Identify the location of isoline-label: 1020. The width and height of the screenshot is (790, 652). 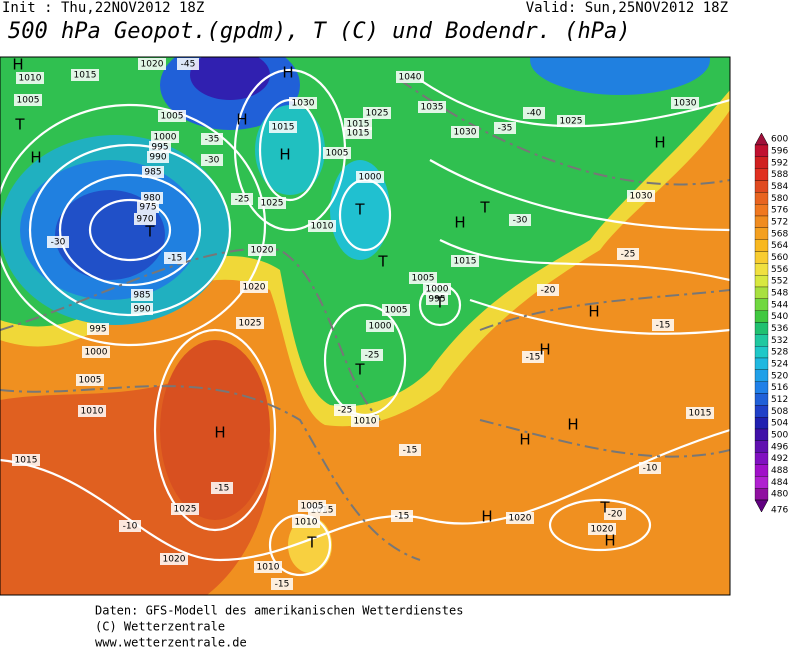
(174, 560).